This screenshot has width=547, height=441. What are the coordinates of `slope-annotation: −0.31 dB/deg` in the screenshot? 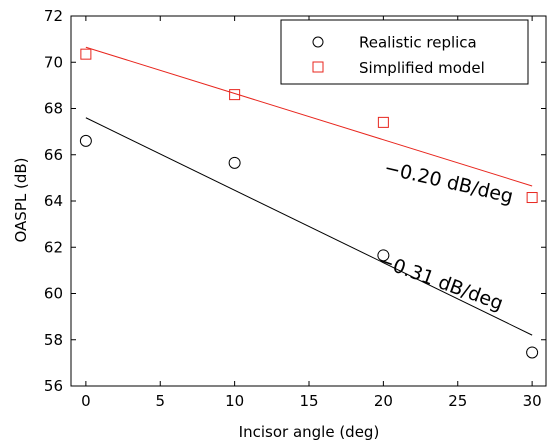 It's located at (440, 282).